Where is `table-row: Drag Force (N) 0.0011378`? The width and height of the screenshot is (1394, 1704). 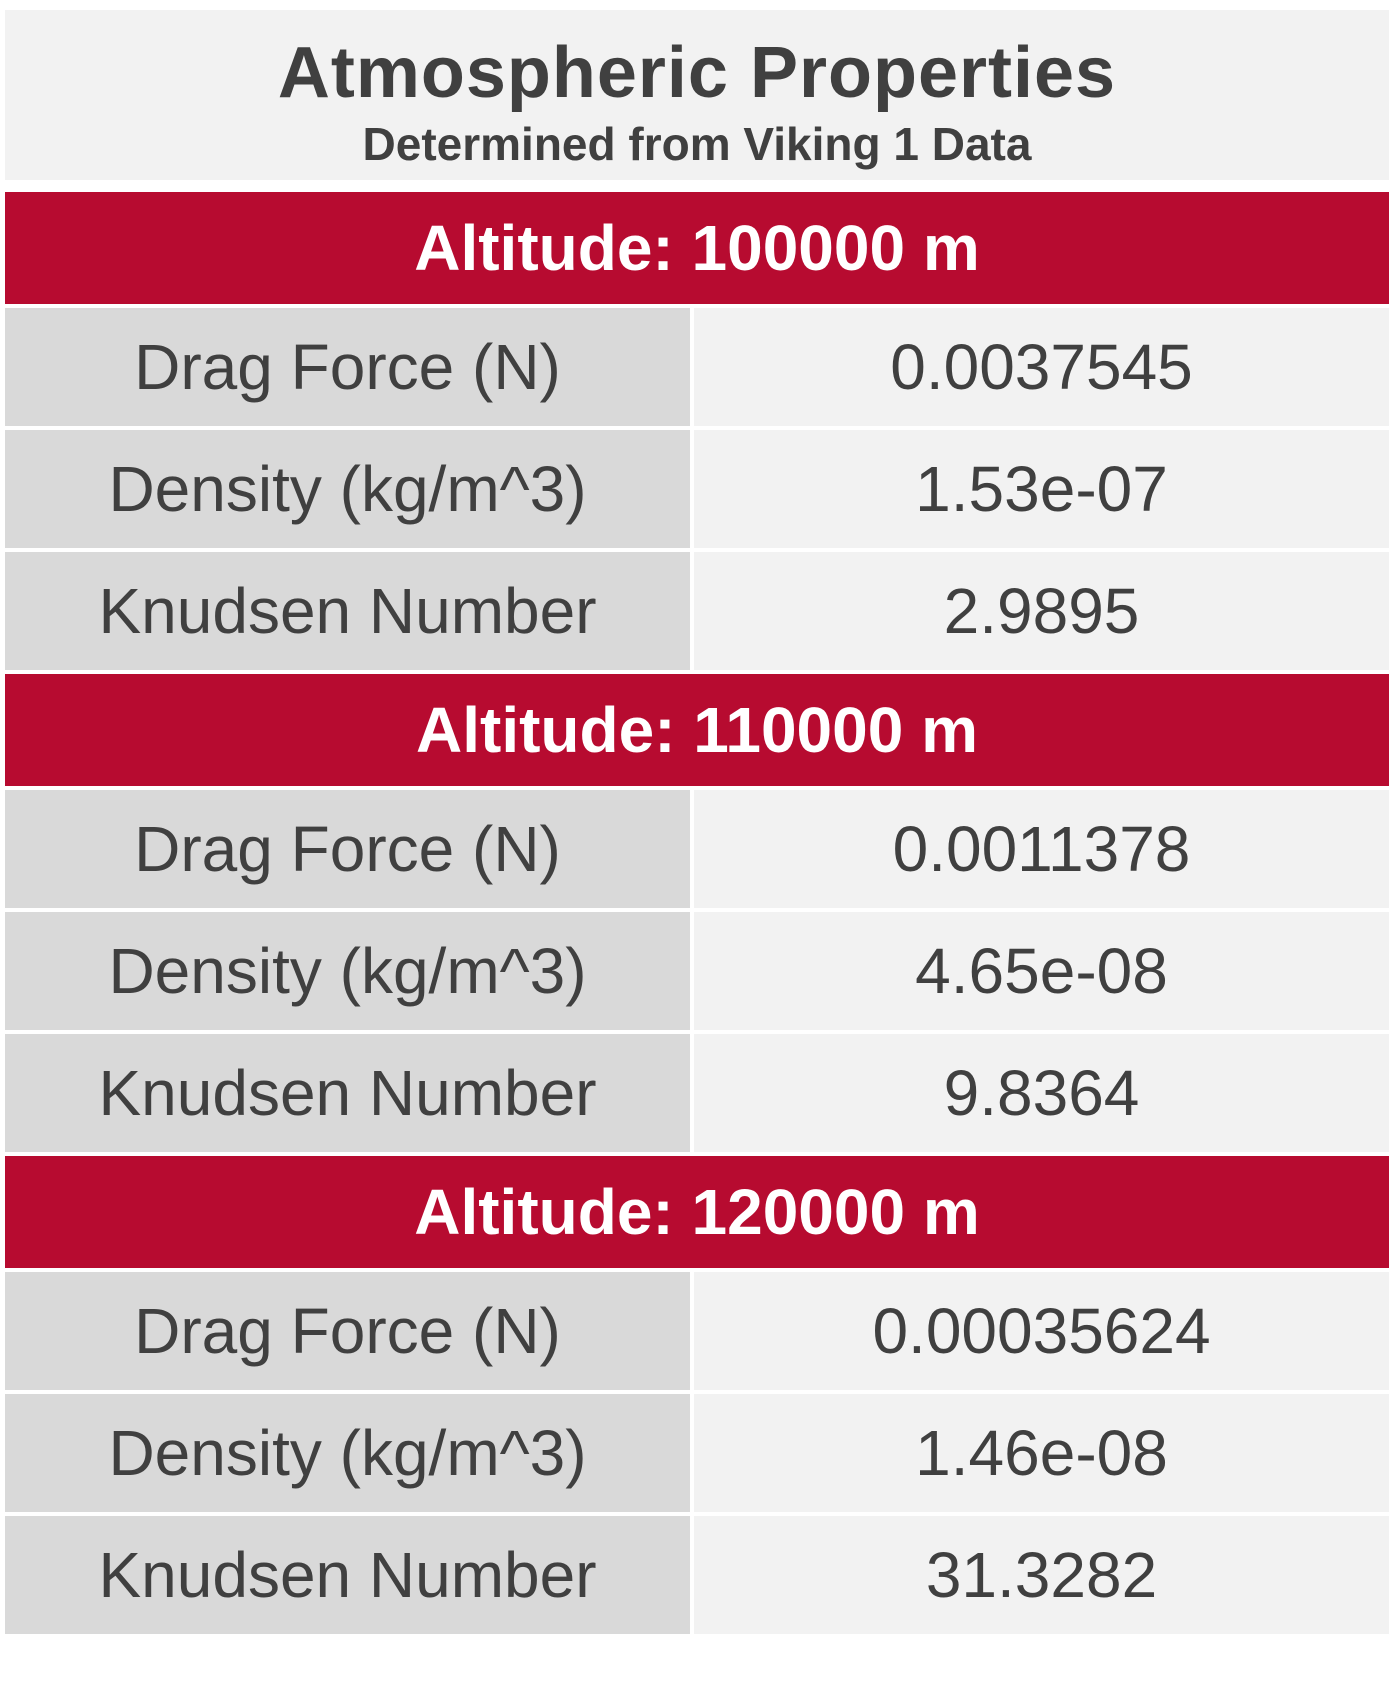 table-row: Drag Force (N) 0.0011378 is located at coordinates (697, 849).